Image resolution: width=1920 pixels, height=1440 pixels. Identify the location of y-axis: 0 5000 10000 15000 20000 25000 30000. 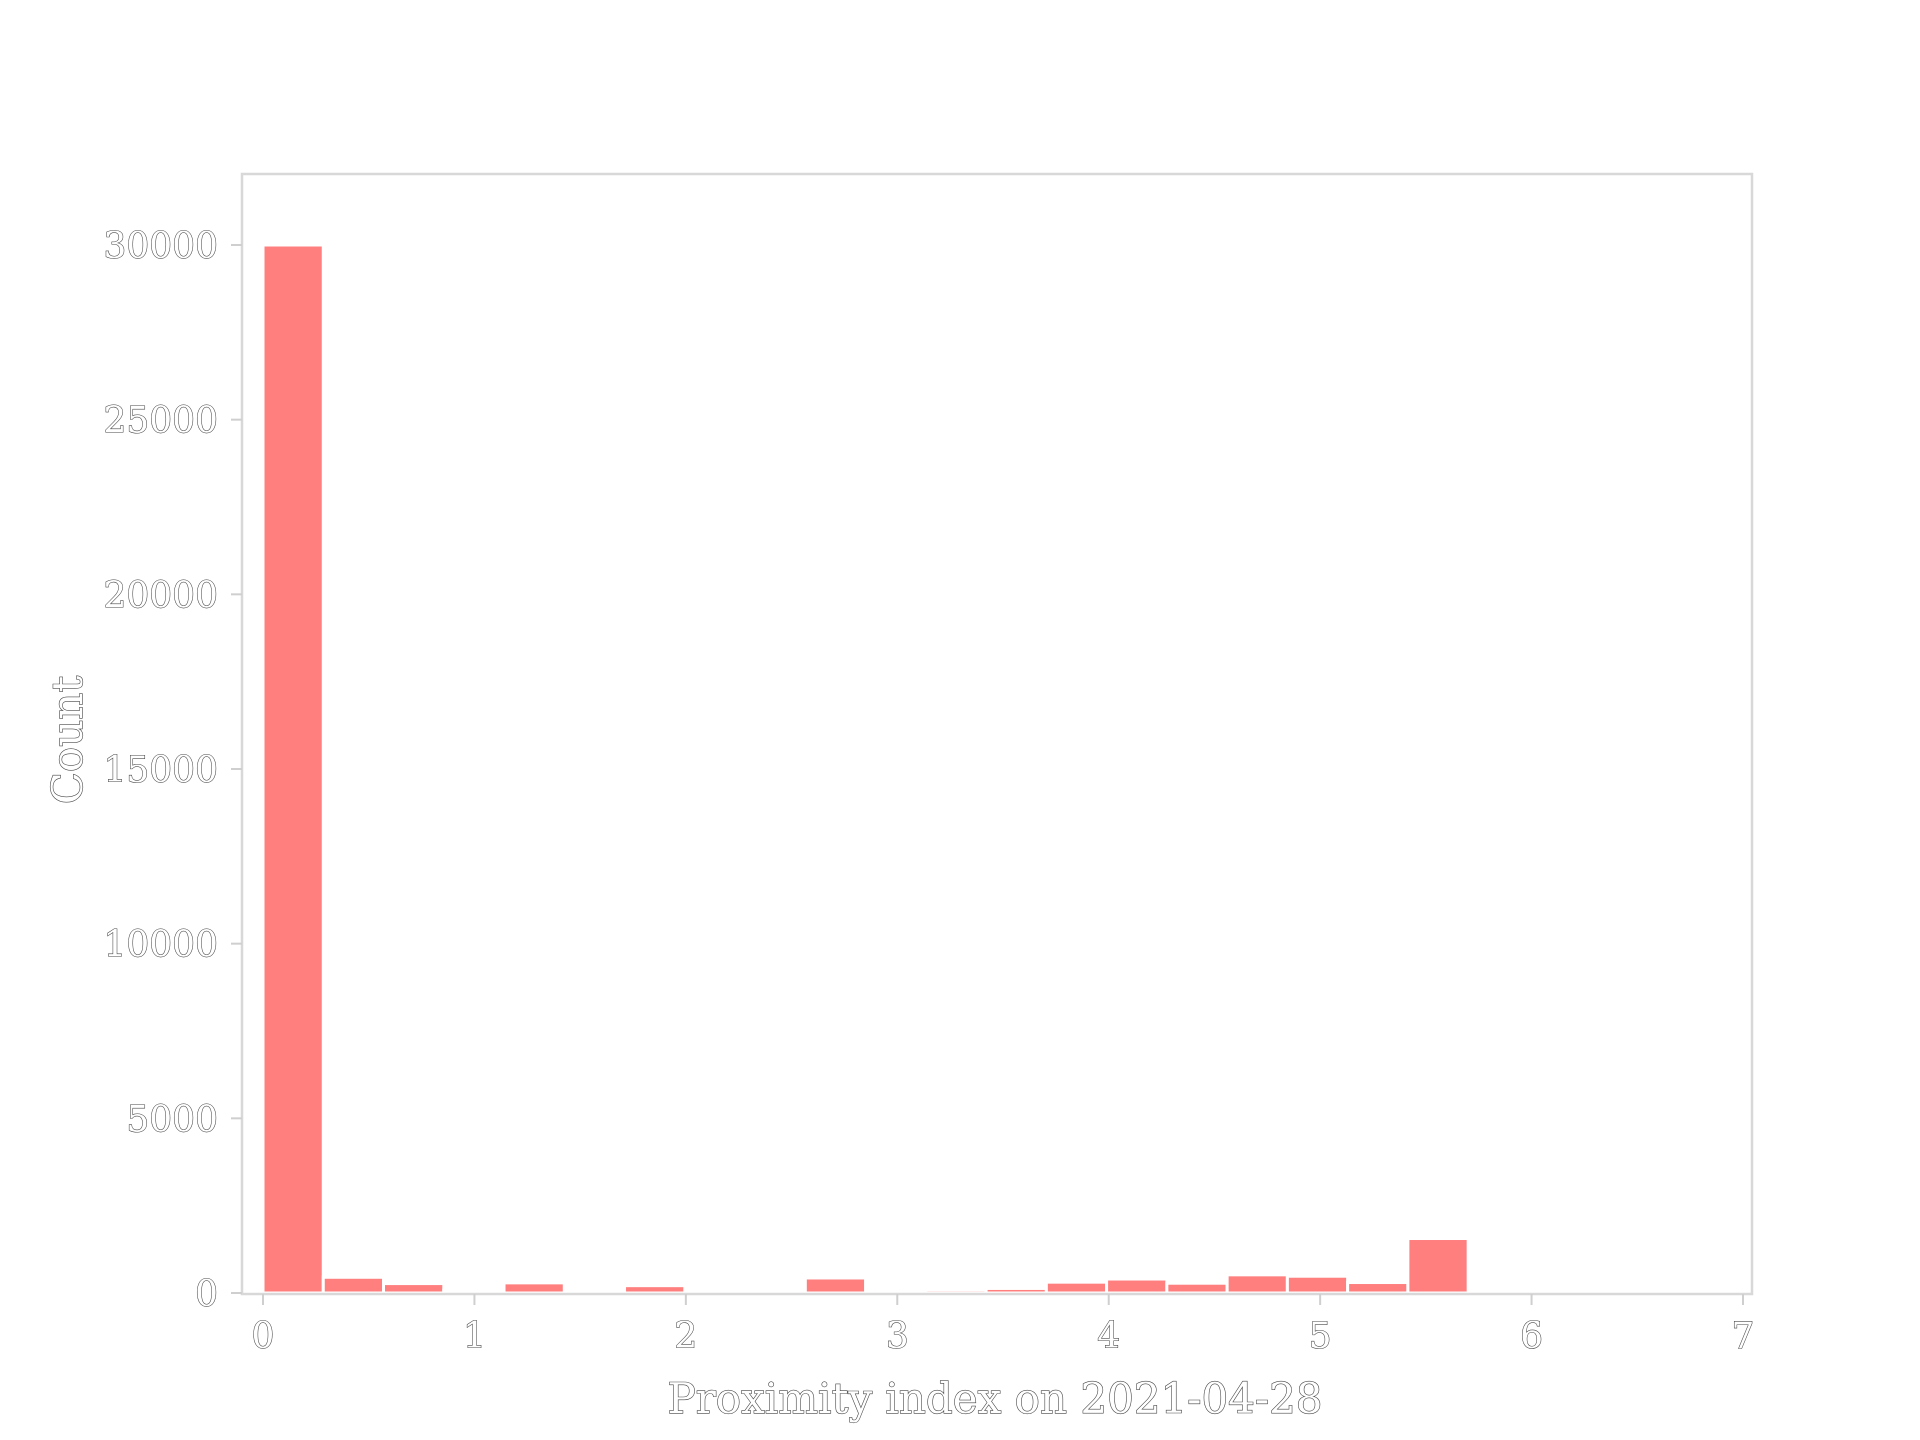
(172, 770).